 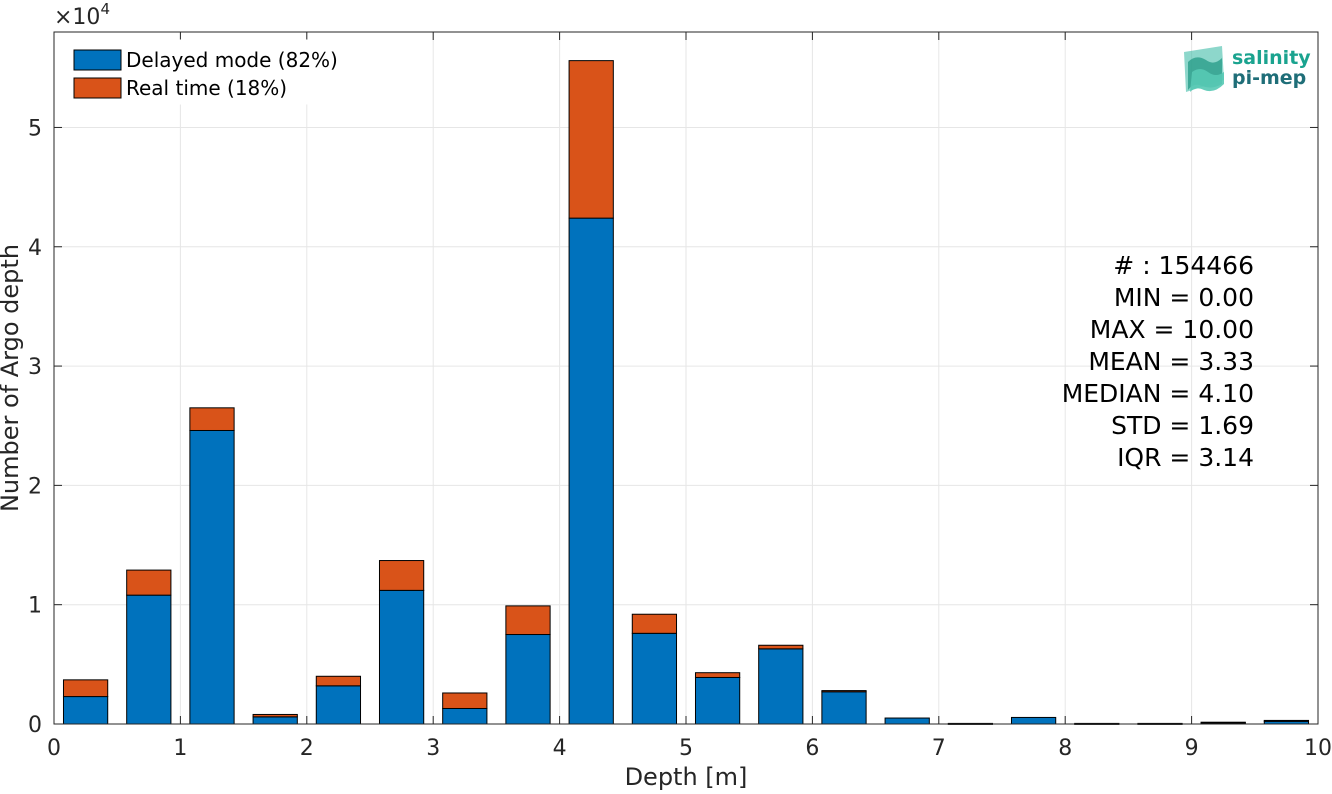 What do you see at coordinates (206, 88) in the screenshot?
I see `legend-label-realtime: Real time (18%)` at bounding box center [206, 88].